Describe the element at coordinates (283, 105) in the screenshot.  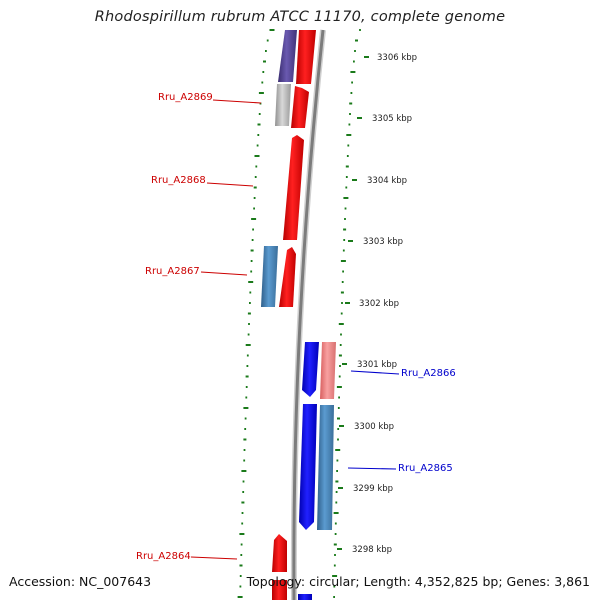
I see `cds-grey-feature` at that location.